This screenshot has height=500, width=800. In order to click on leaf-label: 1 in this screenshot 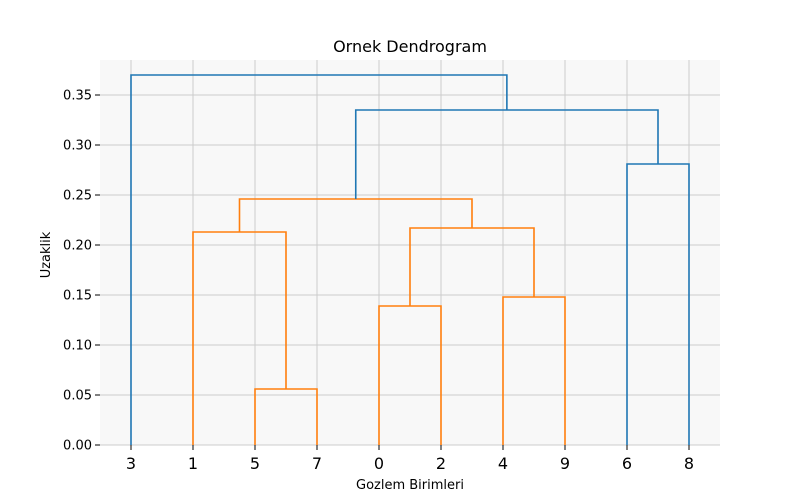, I will do `click(193, 463)`.